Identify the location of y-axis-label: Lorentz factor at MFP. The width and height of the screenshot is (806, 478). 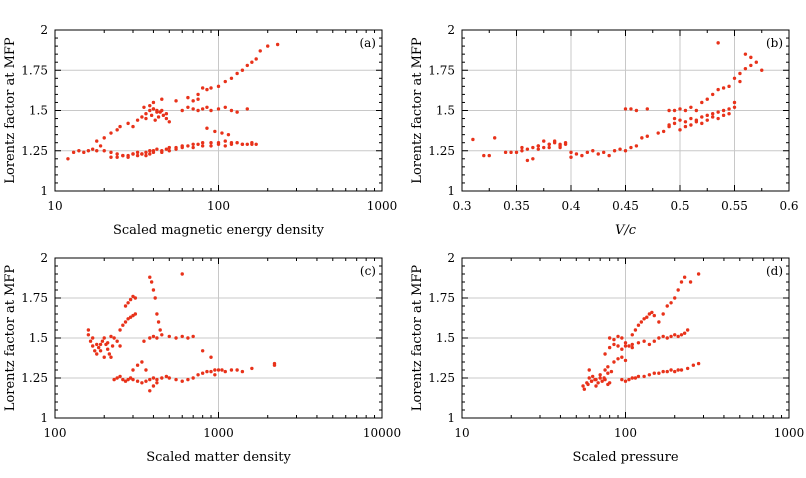
(417, 110).